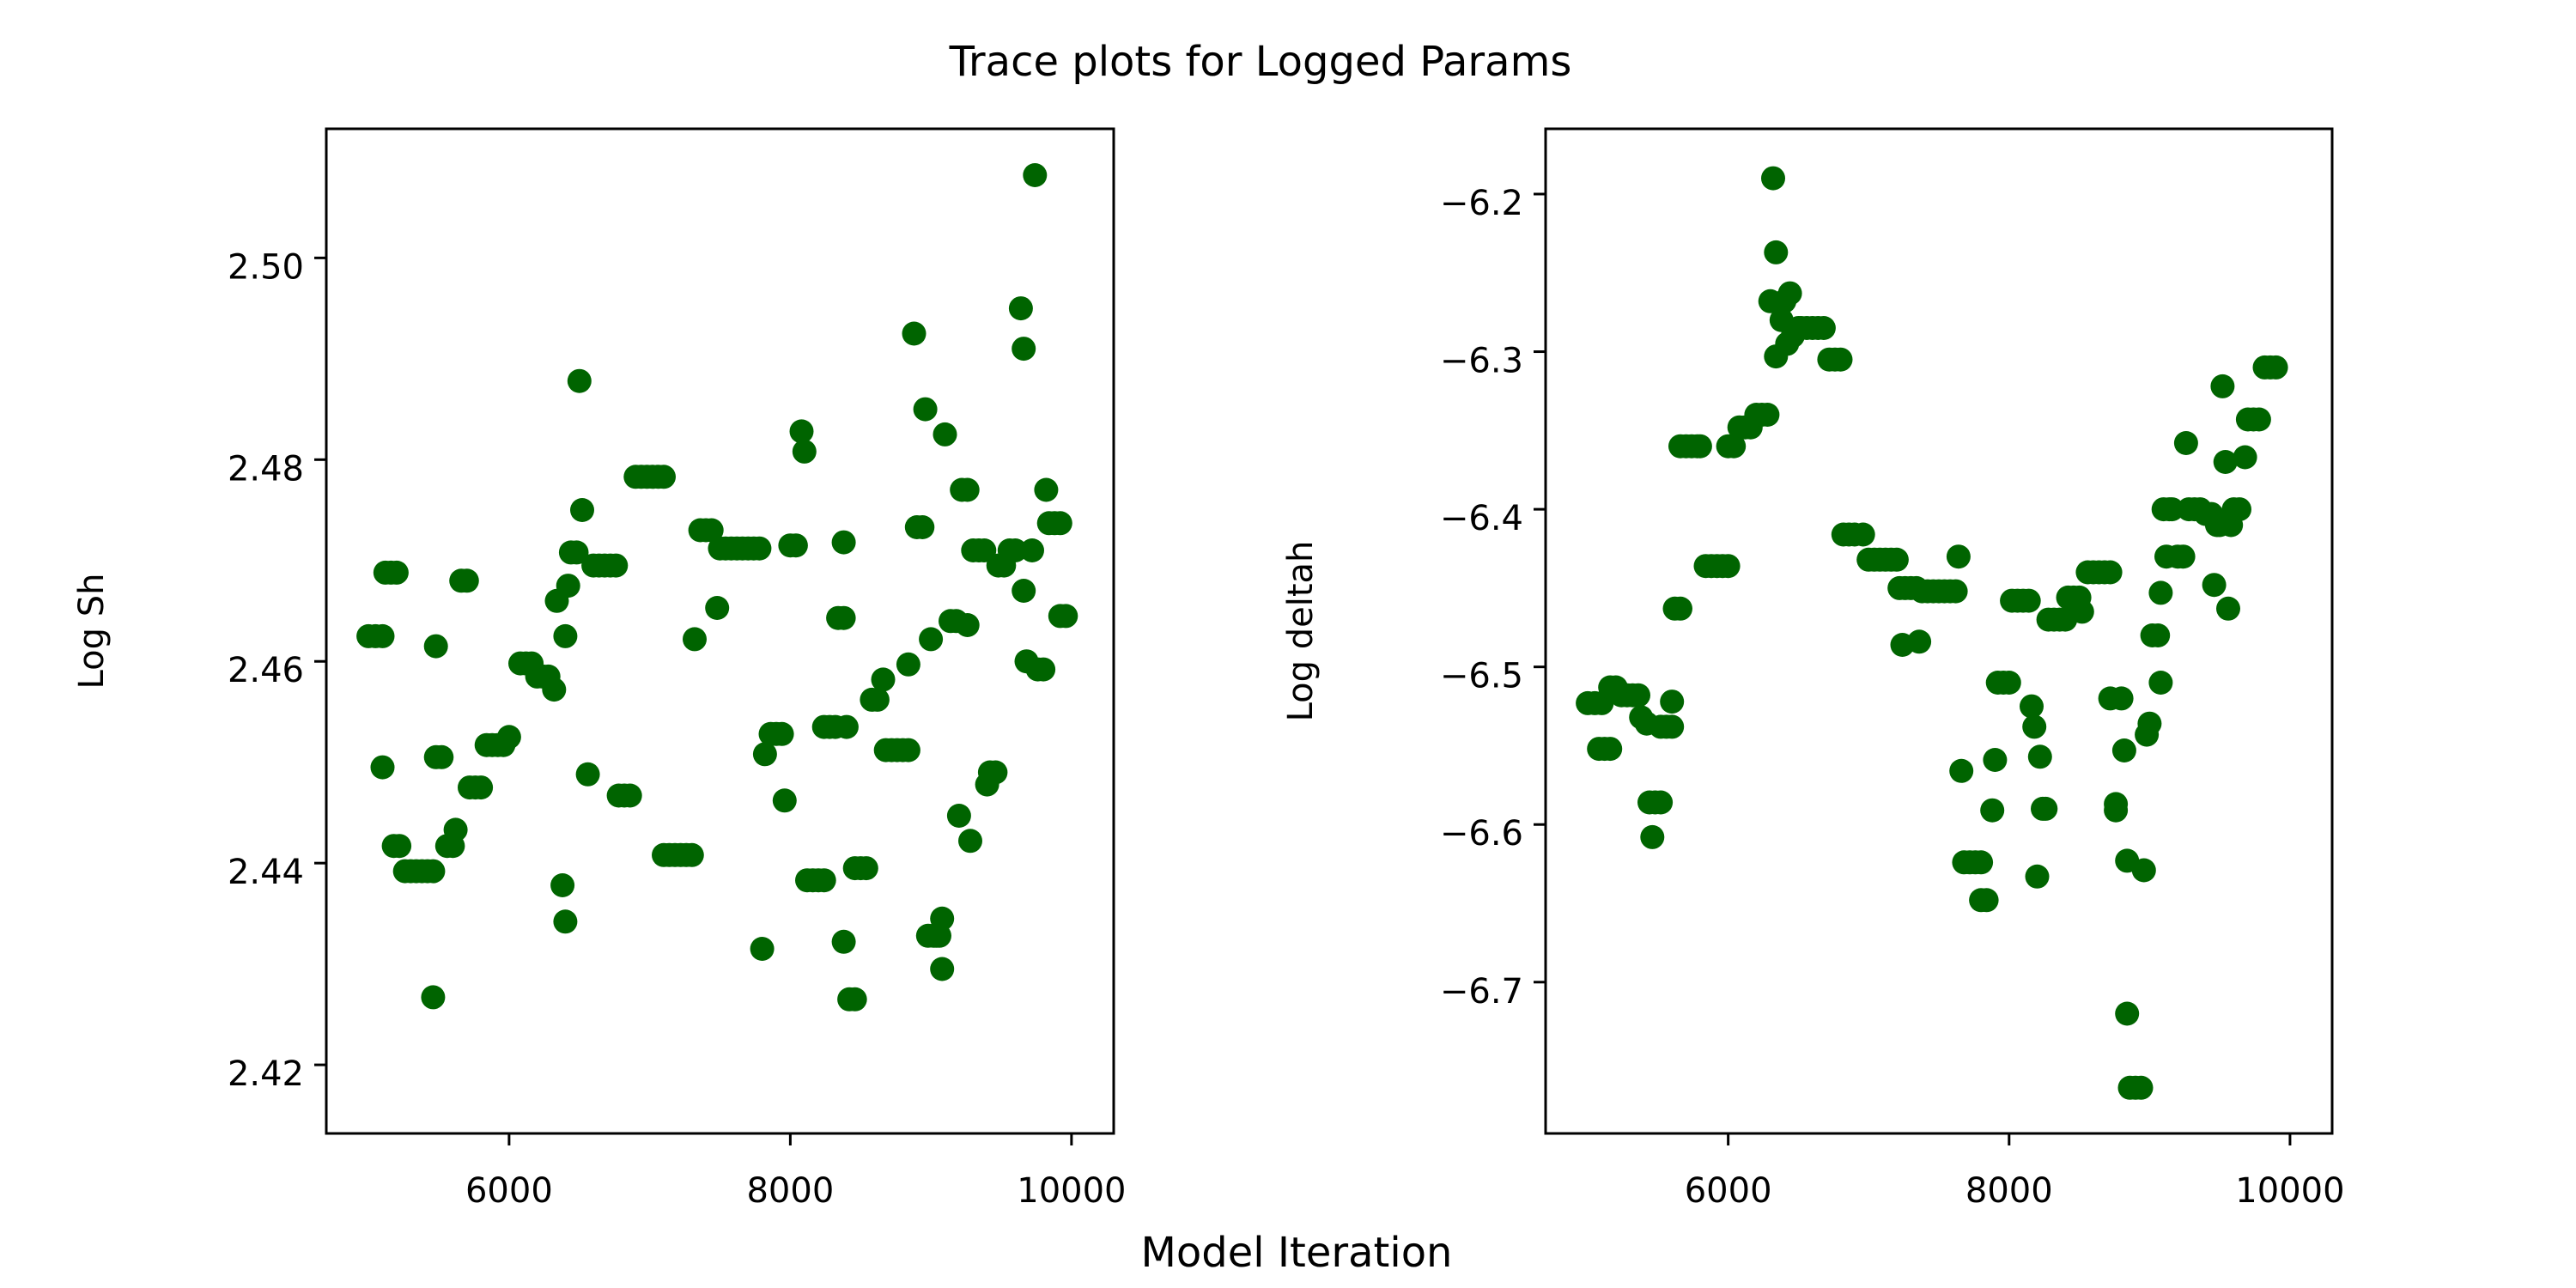 This screenshot has height=1288, width=2576. What do you see at coordinates (1481, 203) in the screenshot?
I see `y-tick-label: −6.2` at bounding box center [1481, 203].